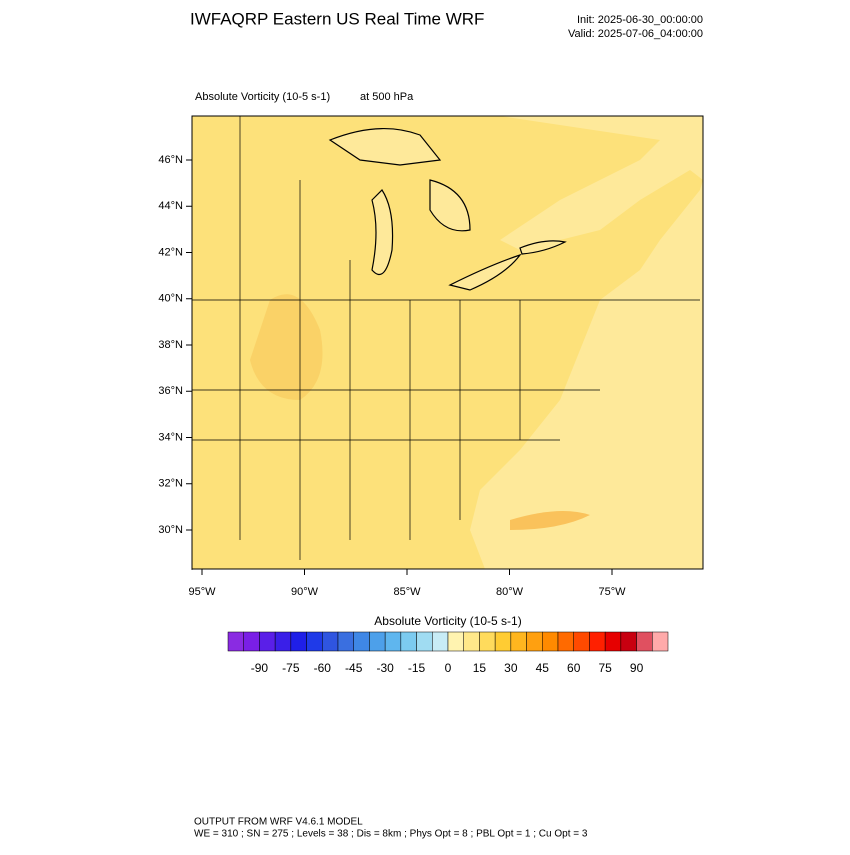  Describe the element at coordinates (278, 822) in the screenshot. I see `footer-line: OUTPUT FROM WRF V4.6.1 MODEL` at that location.